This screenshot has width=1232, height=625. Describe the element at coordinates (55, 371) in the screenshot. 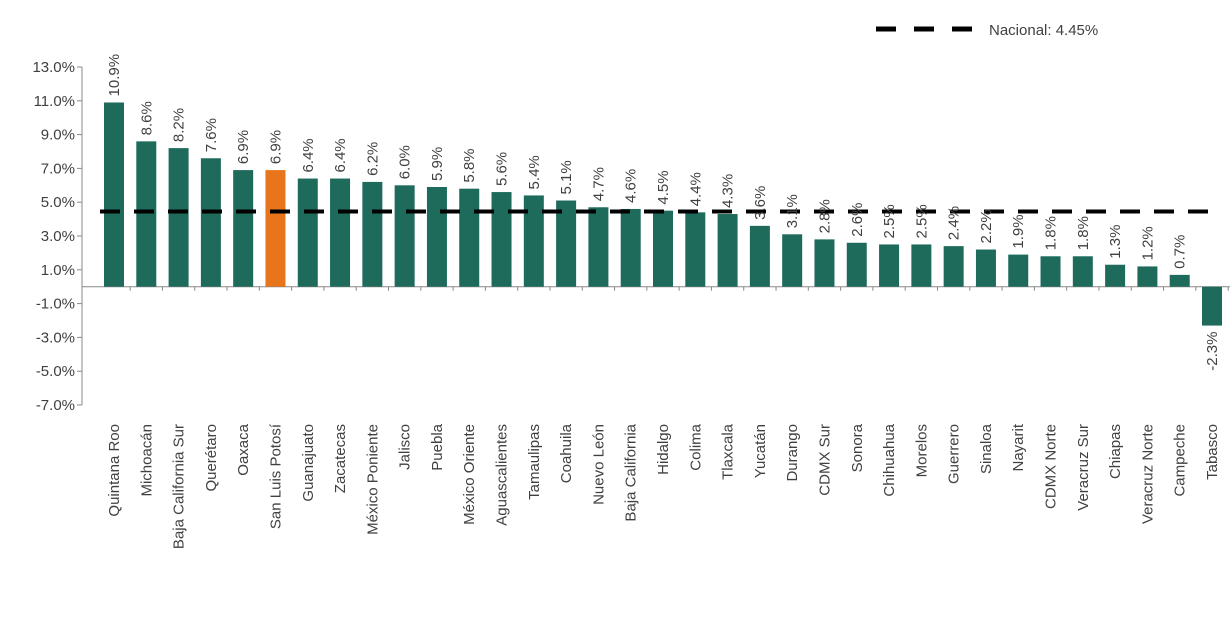

I see `y-tick-label: -5.0%` at that location.